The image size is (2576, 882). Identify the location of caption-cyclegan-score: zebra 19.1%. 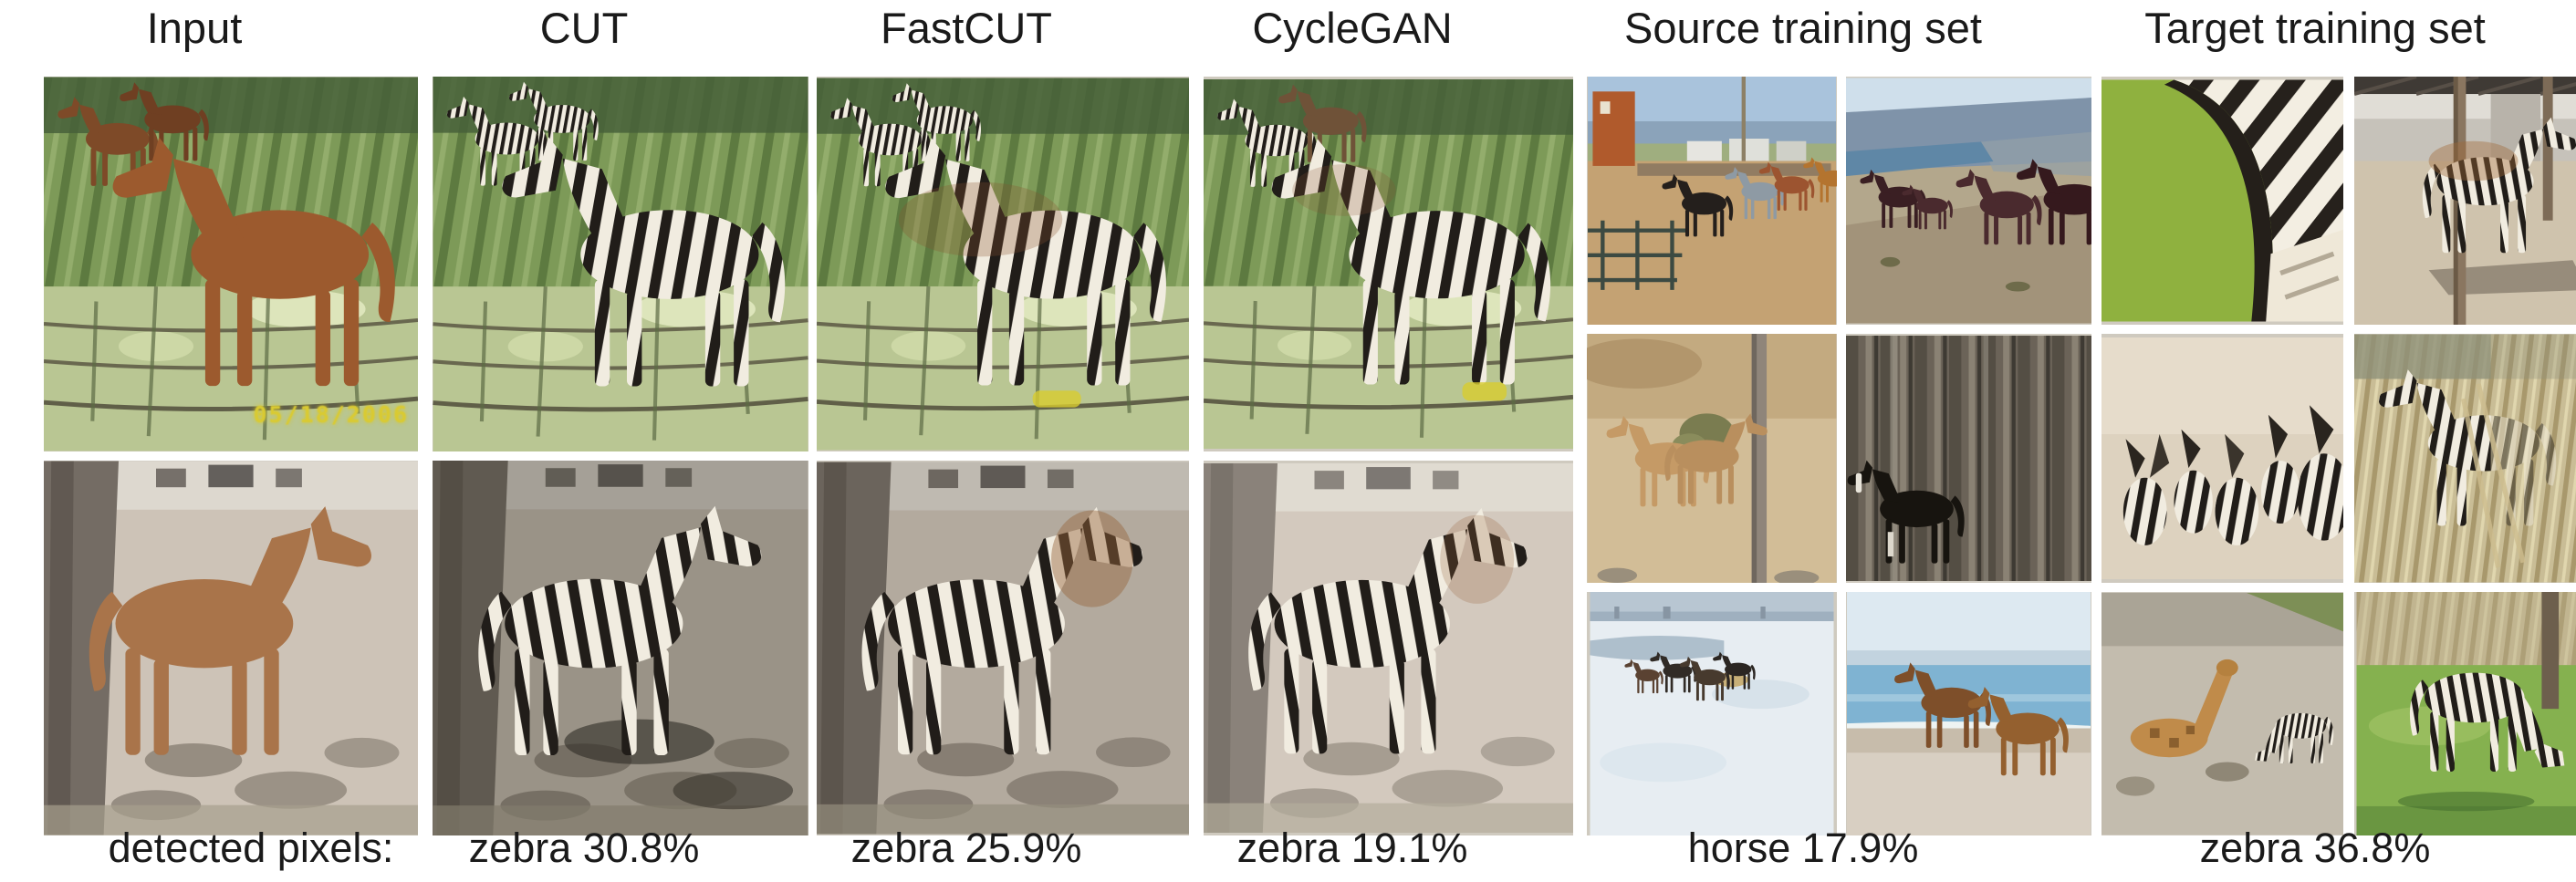
(1352, 848).